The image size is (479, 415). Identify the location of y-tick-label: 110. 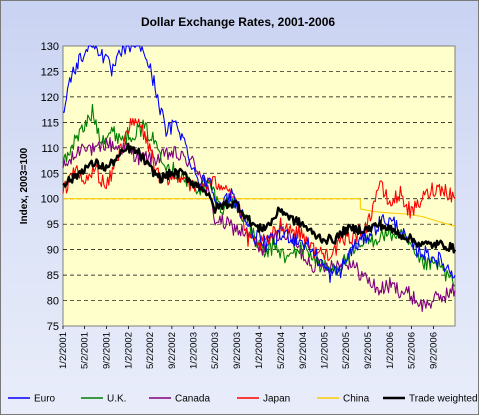
(50, 149).